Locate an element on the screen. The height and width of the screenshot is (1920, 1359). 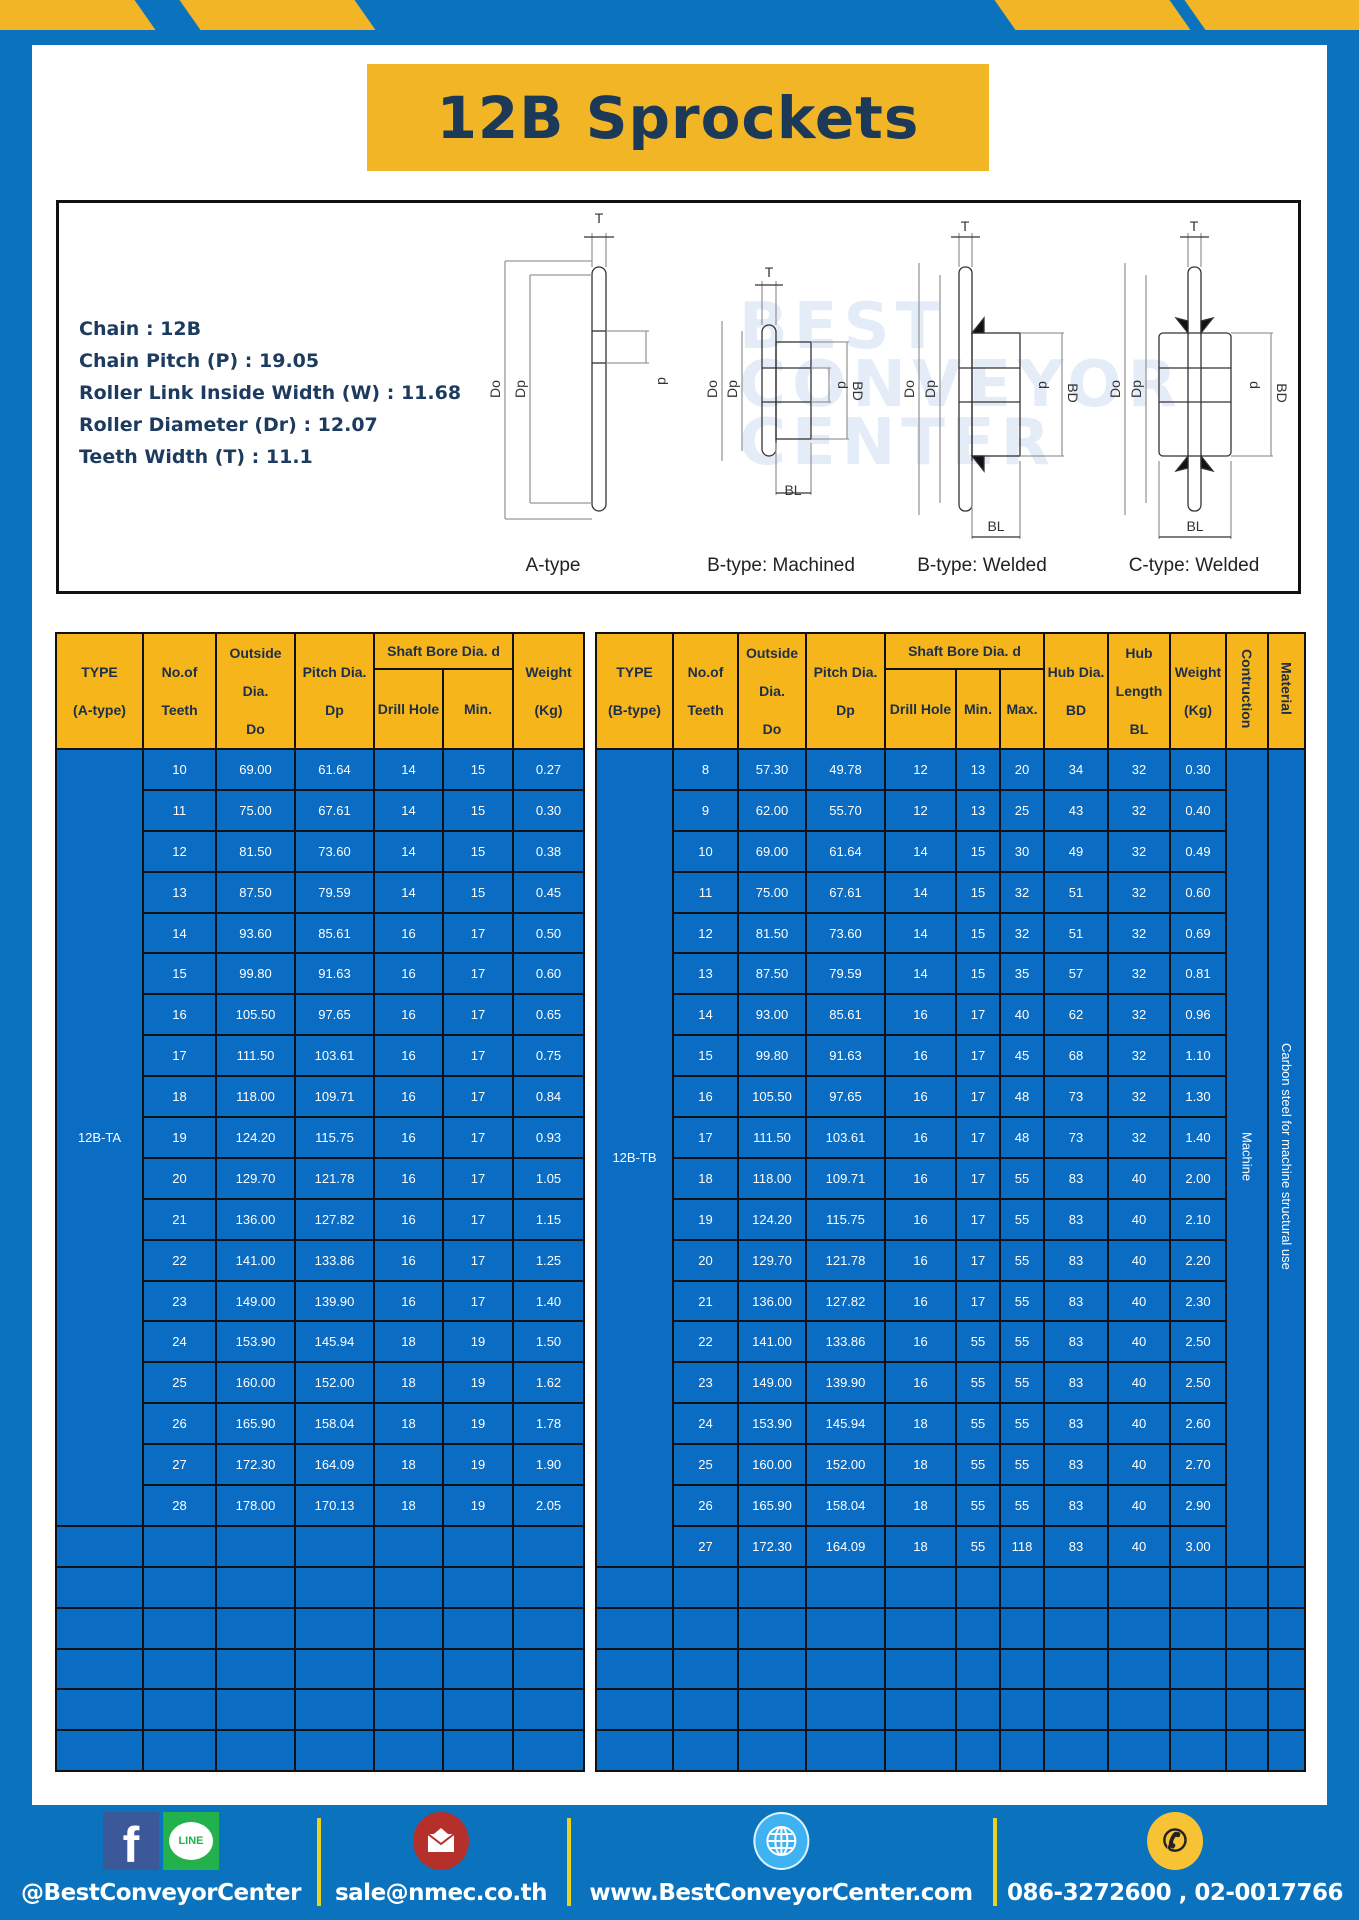
drill-hole-cell: 14 is located at coordinates (408, 810).